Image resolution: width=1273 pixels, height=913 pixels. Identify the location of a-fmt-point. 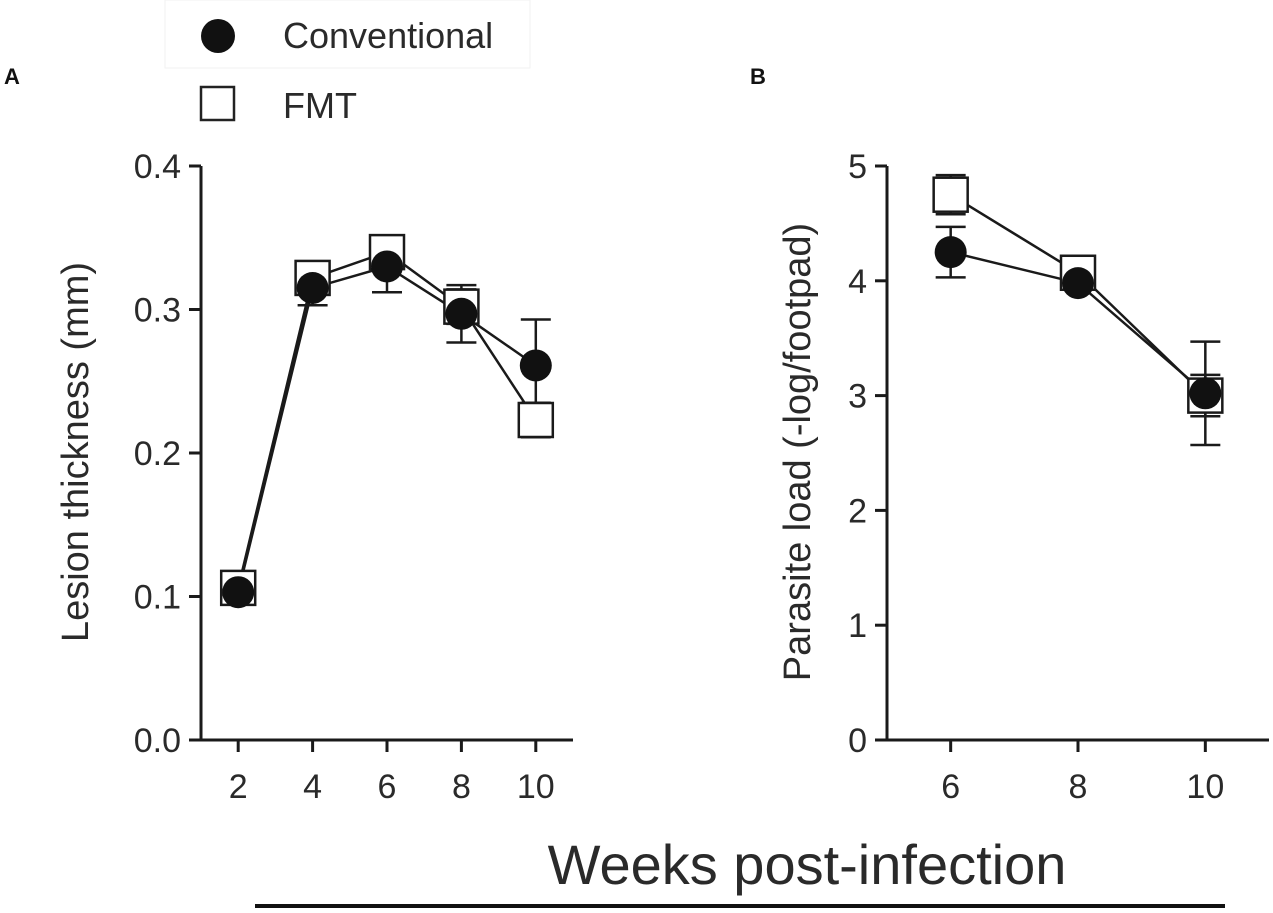
(536, 420).